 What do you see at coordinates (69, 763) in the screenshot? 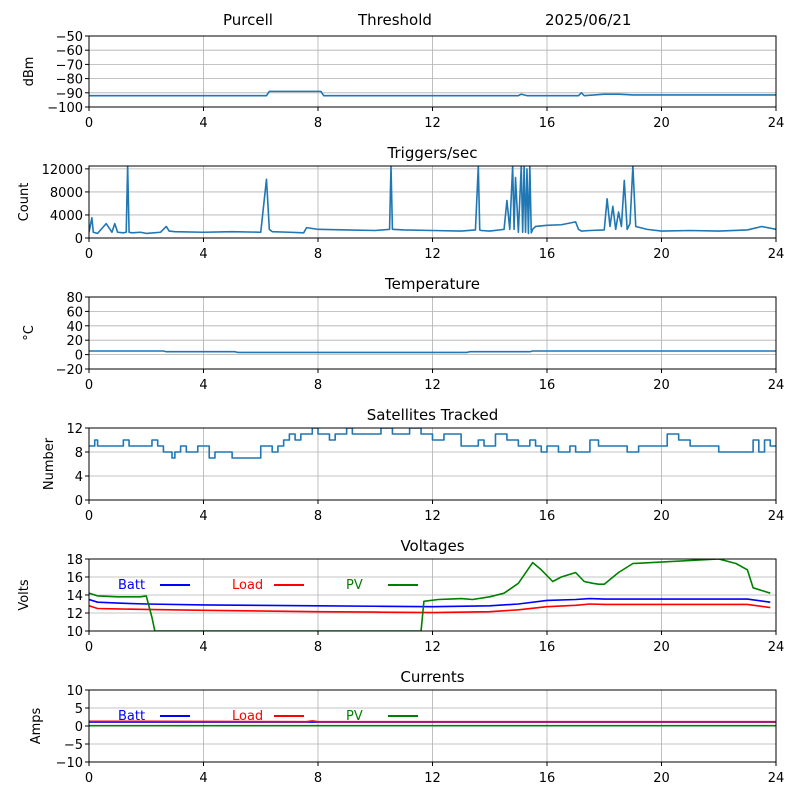
I see `y-tick-label: −10` at bounding box center [69, 763].